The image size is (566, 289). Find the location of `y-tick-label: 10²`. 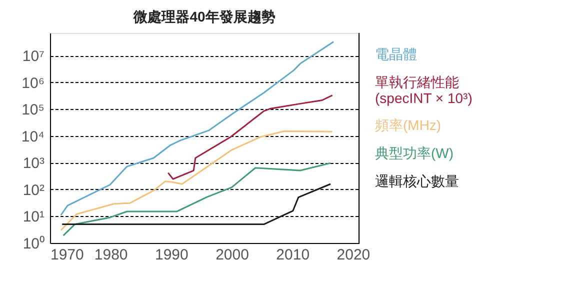

y-tick-label: 10² is located at coordinates (33, 190).